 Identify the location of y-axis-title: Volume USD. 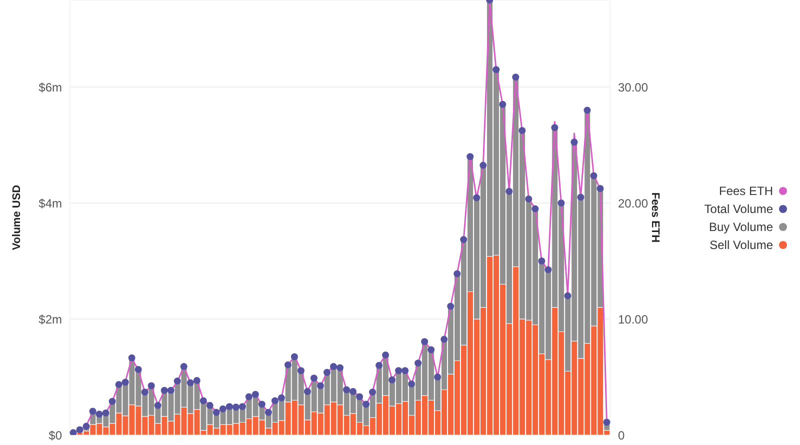
(16, 217).